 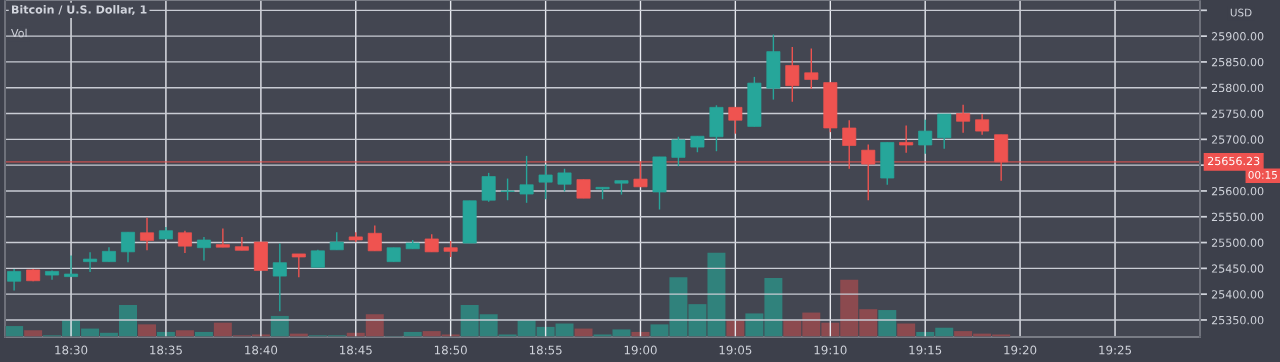 What do you see at coordinates (640, 350) in the screenshot?
I see `x-tick-label: 19:00` at bounding box center [640, 350].